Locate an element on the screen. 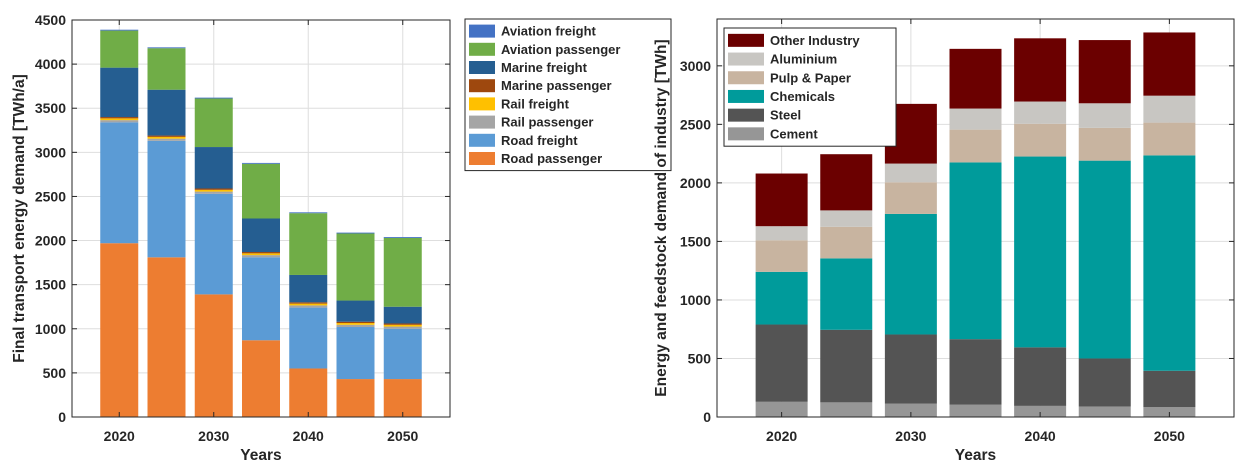  bar-other-industry-2045 is located at coordinates (1104, 72).